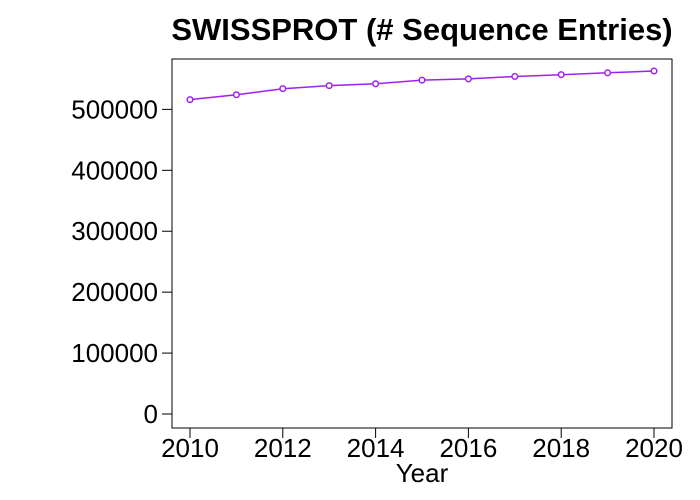 The height and width of the screenshot is (500, 700). What do you see at coordinates (114, 292) in the screenshot?
I see `y-tick-label: 200000` at bounding box center [114, 292].